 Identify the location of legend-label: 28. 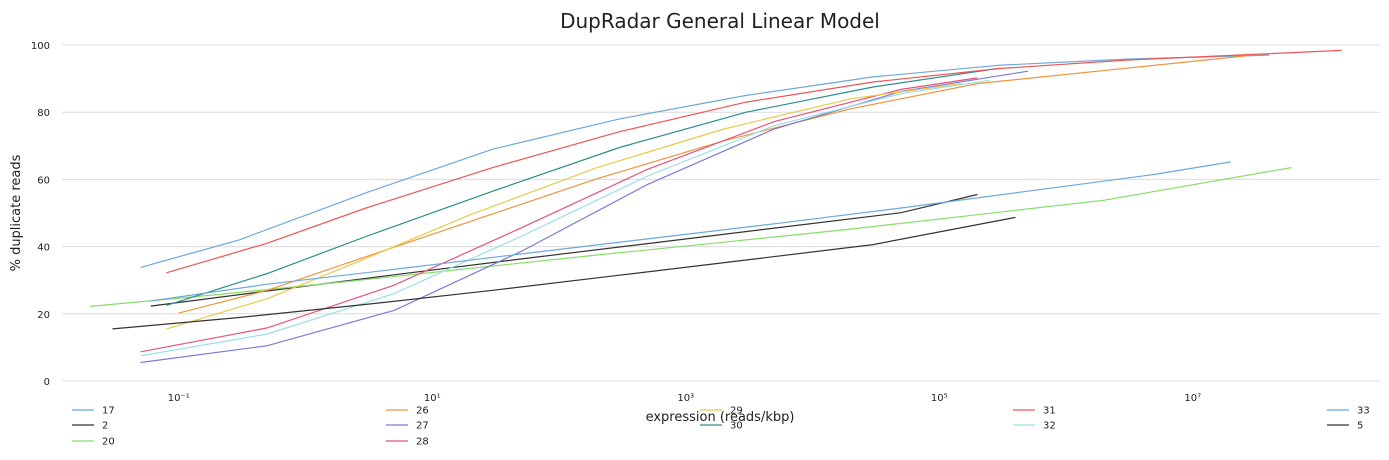
(422, 442).